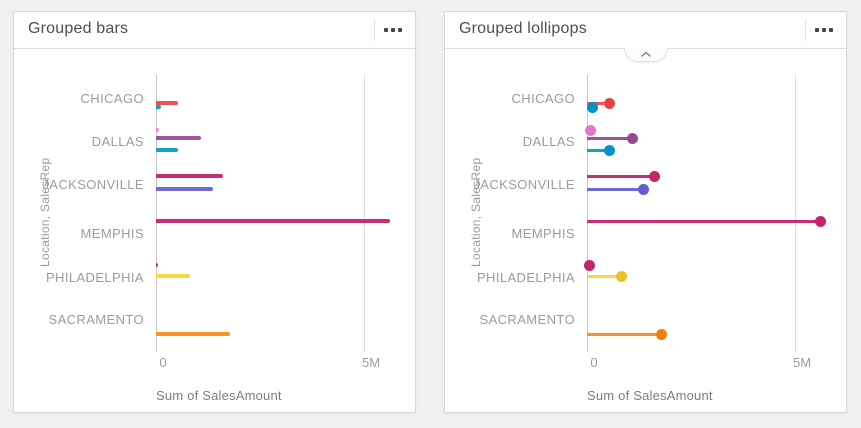  Describe the element at coordinates (644, 189) in the screenshot. I see `lollipop-dot-indigo` at that location.